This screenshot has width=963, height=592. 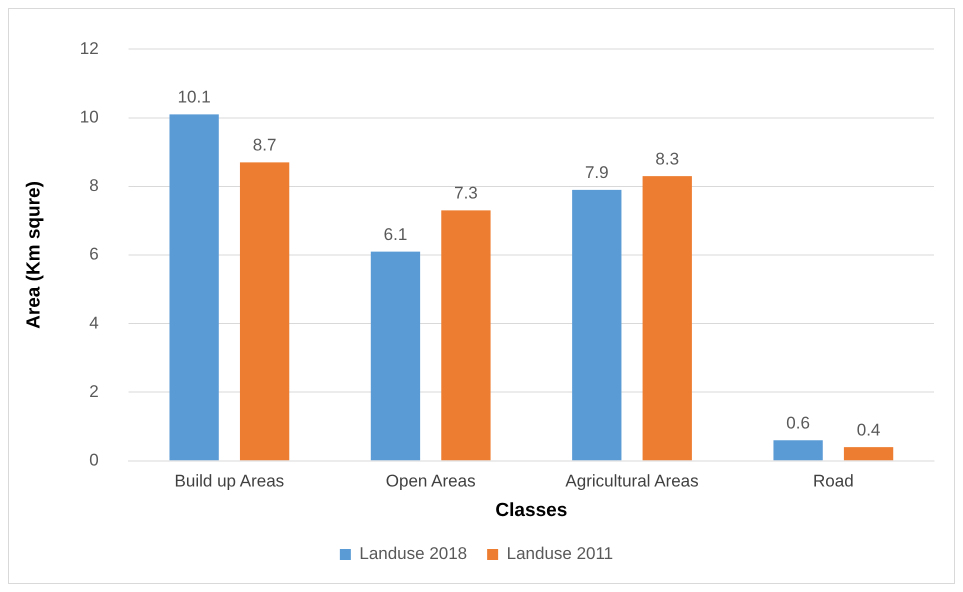 I want to click on y-tick-label: 8, so click(x=94, y=186).